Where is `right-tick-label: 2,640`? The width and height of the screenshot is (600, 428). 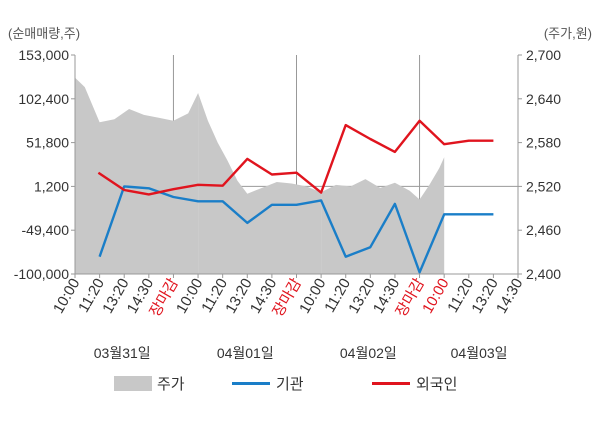
right-tick-label: 2,640 is located at coordinates (543, 99).